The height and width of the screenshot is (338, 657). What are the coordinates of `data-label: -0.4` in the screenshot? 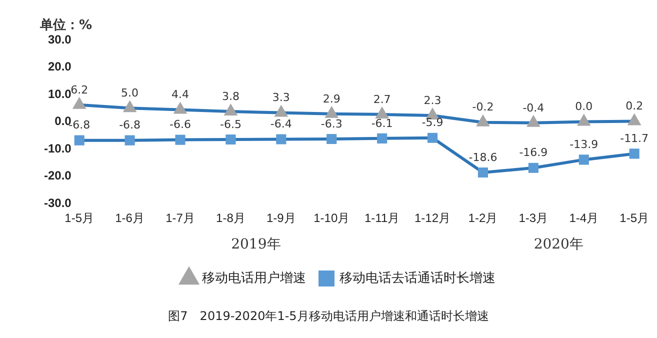 It's located at (533, 107).